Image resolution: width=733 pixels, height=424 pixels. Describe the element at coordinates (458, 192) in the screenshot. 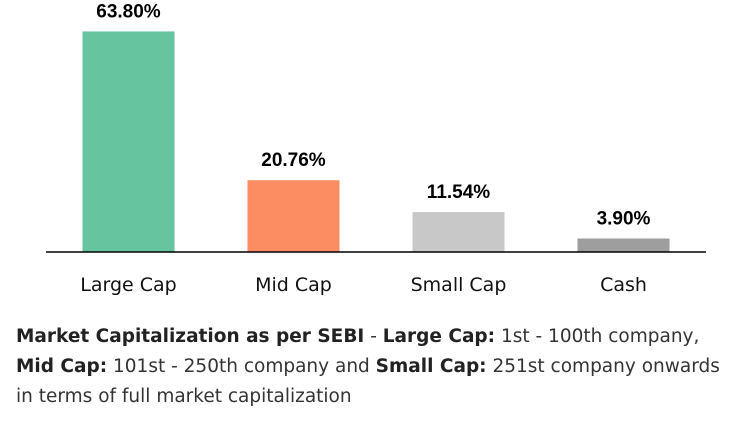

I see `value-label-small-cap: 11.54%` at that location.